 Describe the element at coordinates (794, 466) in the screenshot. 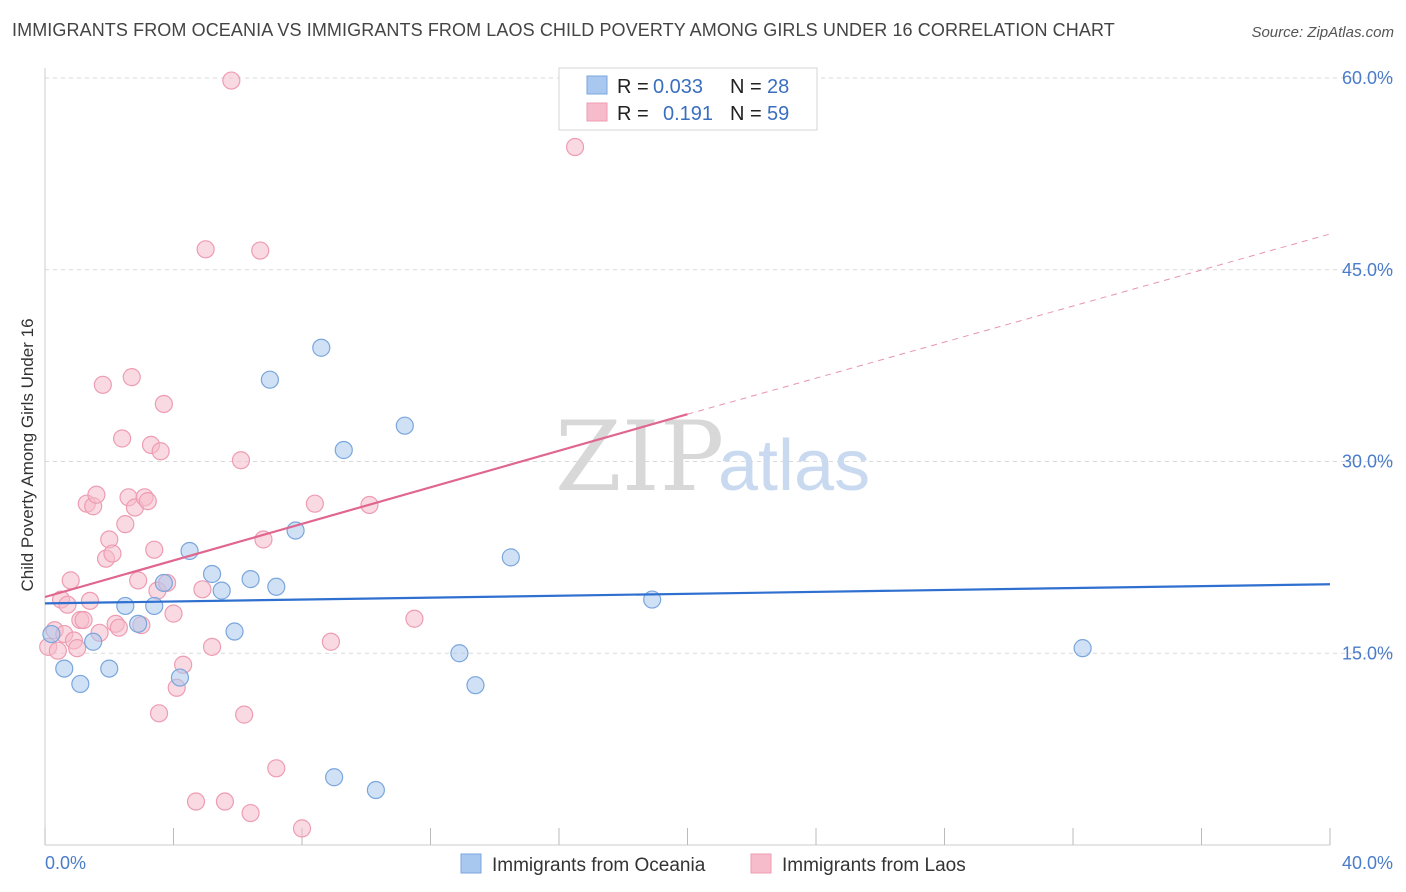

I see `watermark-atlas: atlas` at that location.